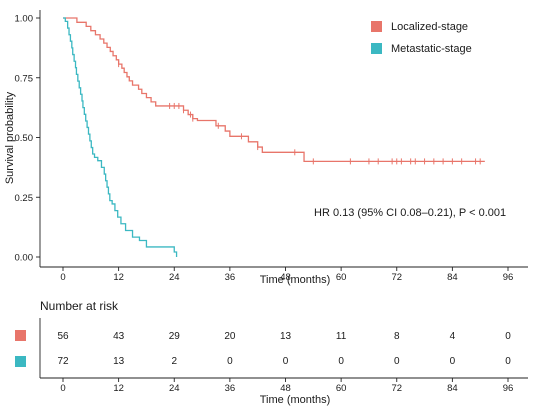 This screenshot has width=550, height=412. Describe the element at coordinates (24, 258) in the screenshot. I see `y-tick-label: 0.00` at that location.